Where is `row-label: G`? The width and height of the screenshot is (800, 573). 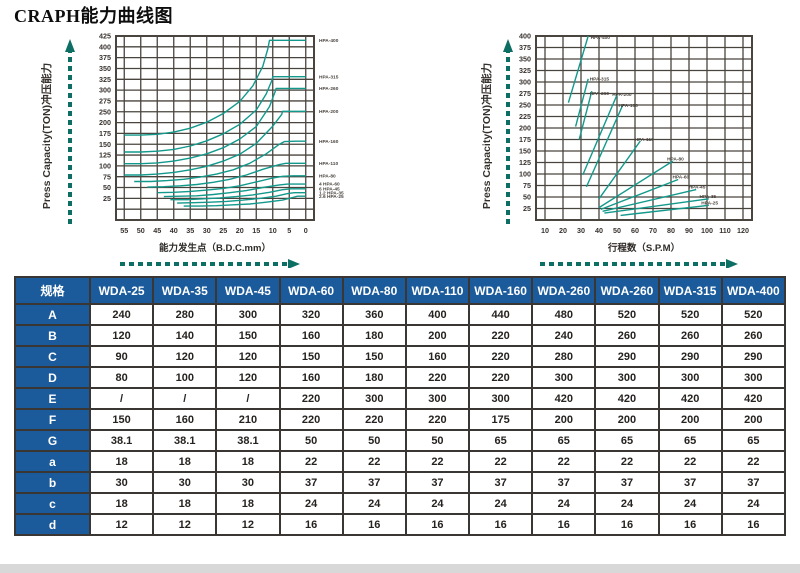
row-label: G is located at coordinates (52, 440).